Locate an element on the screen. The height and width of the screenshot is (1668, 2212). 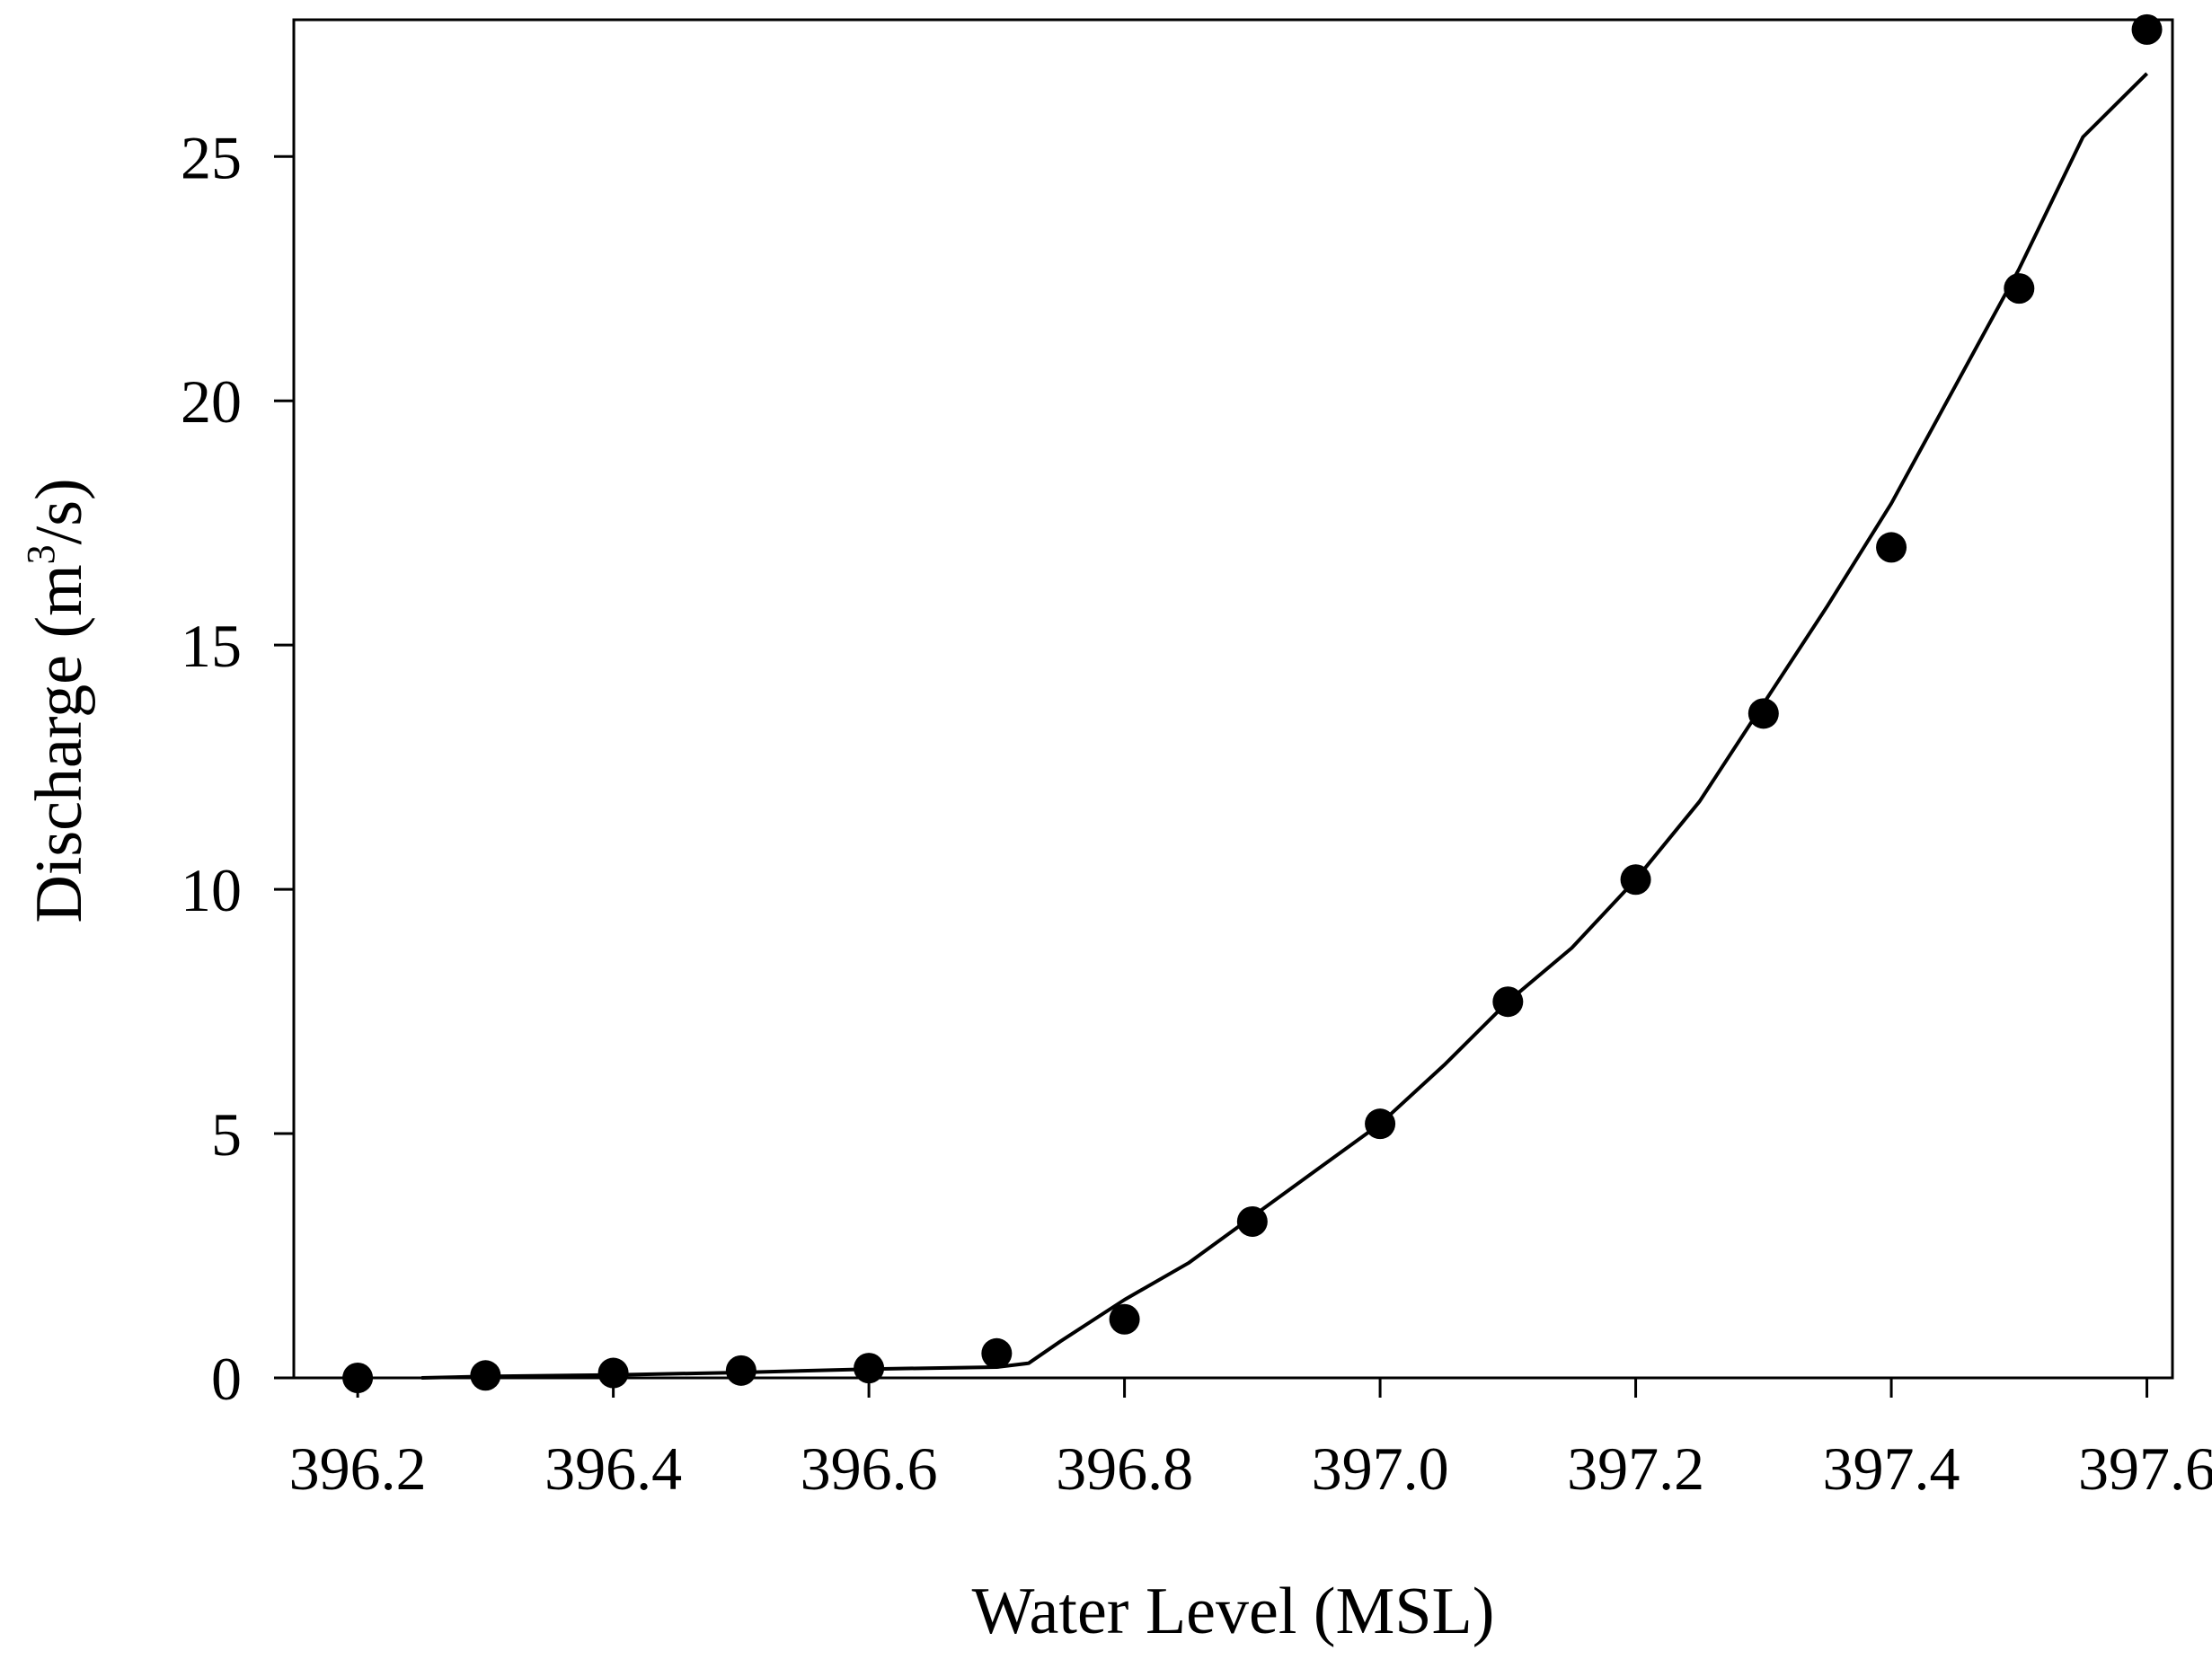
y-axis-title: Discharge (m3/s) is located at coordinates (57, 700).